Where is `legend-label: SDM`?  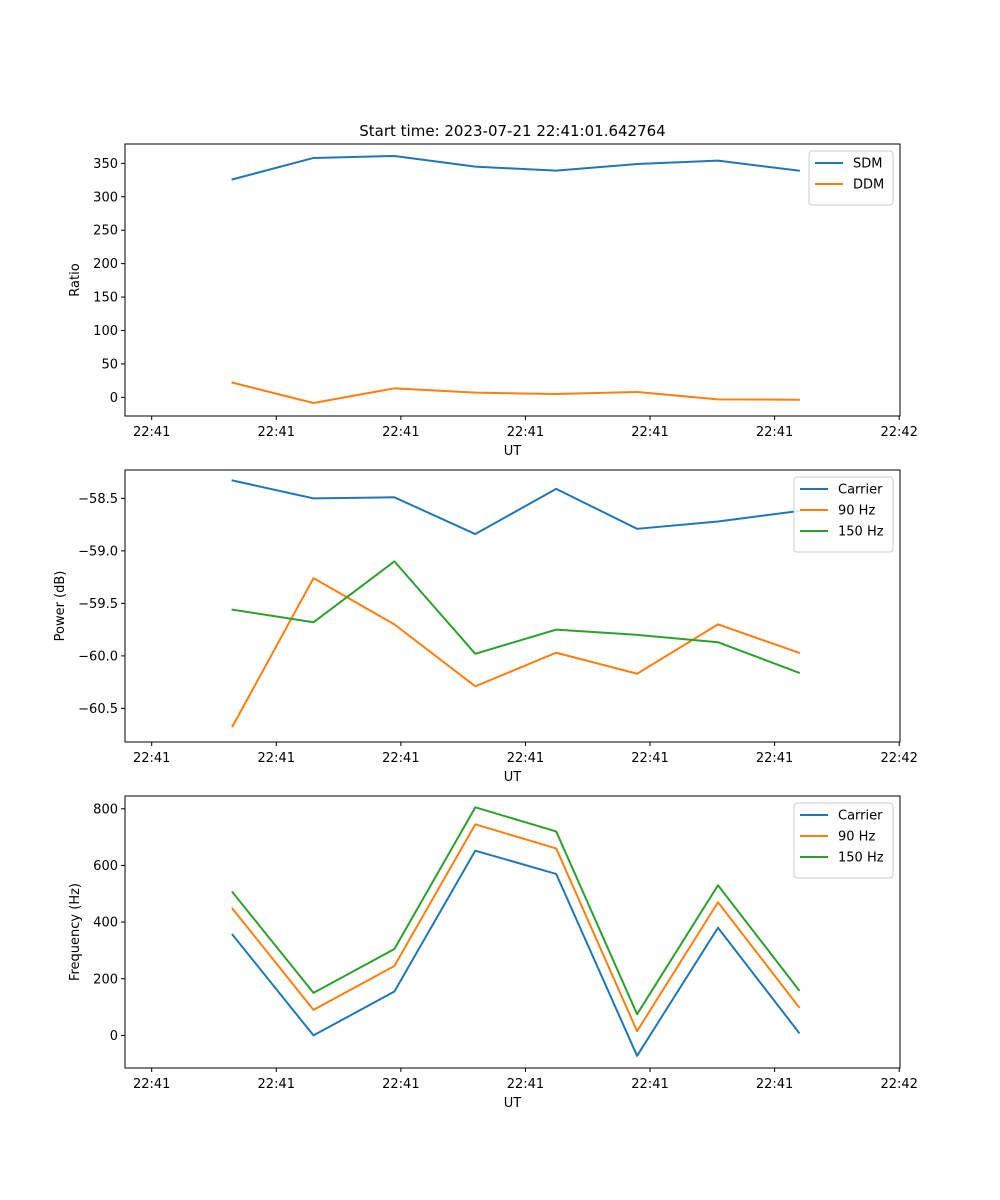
legend-label: SDM is located at coordinates (867, 164).